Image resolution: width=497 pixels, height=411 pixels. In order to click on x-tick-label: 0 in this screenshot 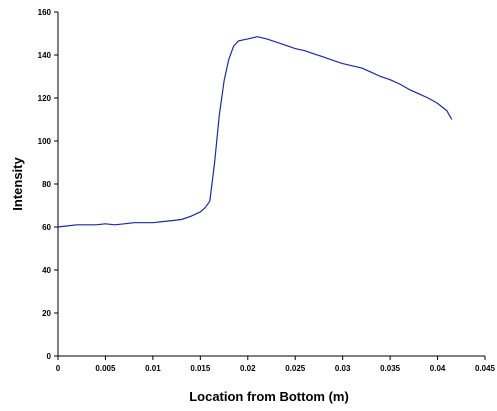, I will do `click(58, 368)`.